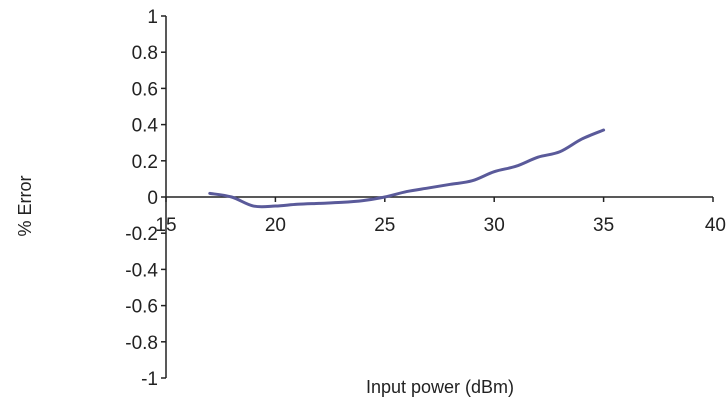  I want to click on series-layer, so click(407, 168).